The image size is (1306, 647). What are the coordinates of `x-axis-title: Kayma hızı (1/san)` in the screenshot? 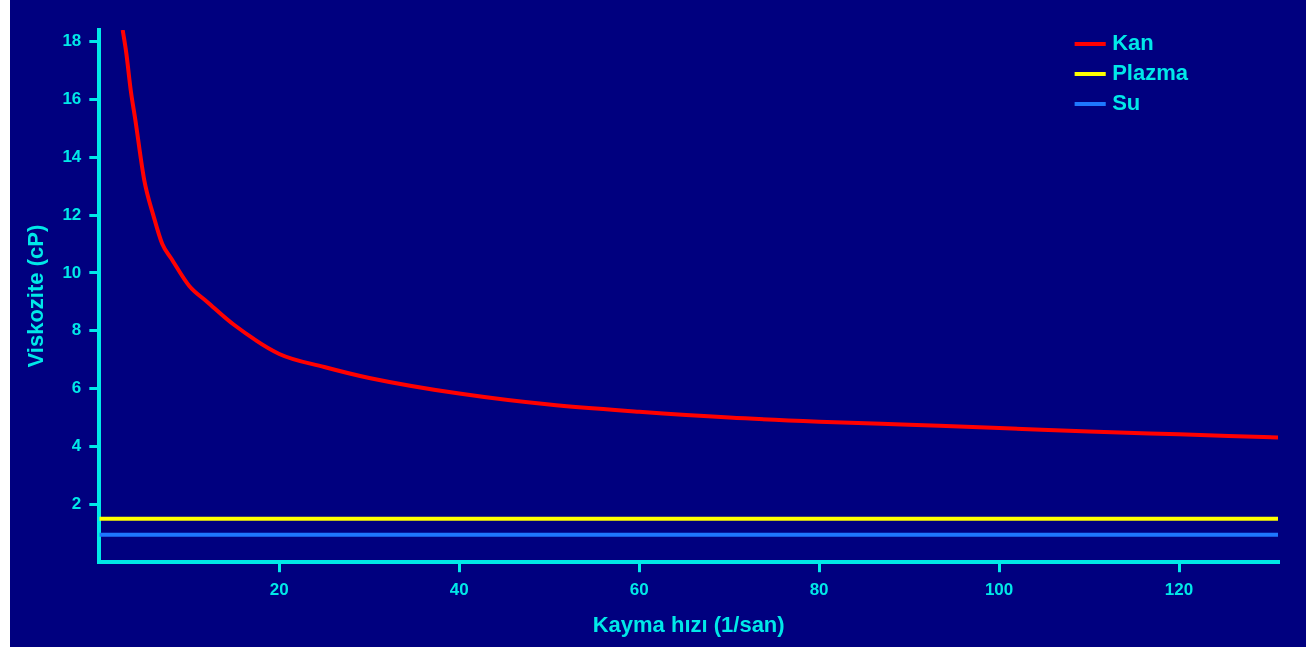 It's located at (688, 624).